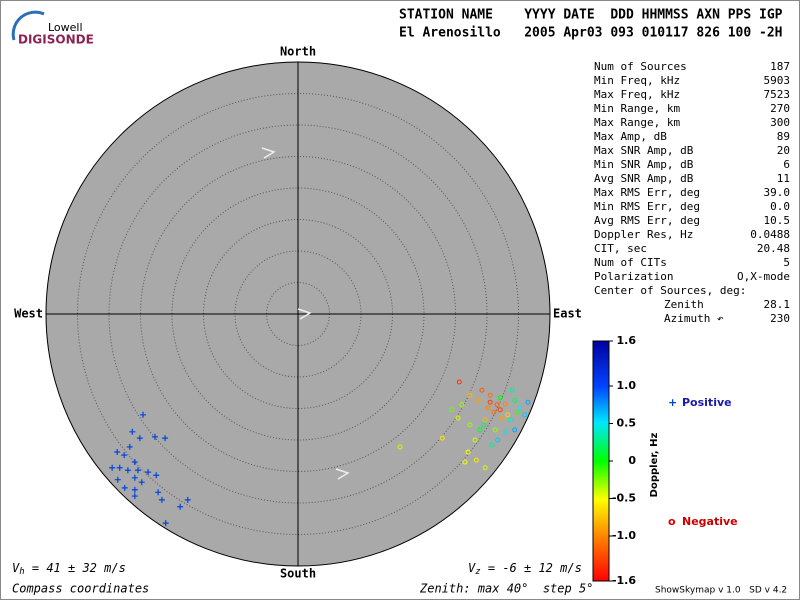 The height and width of the screenshot is (604, 800). I want to click on sub: z, so click(477, 572).